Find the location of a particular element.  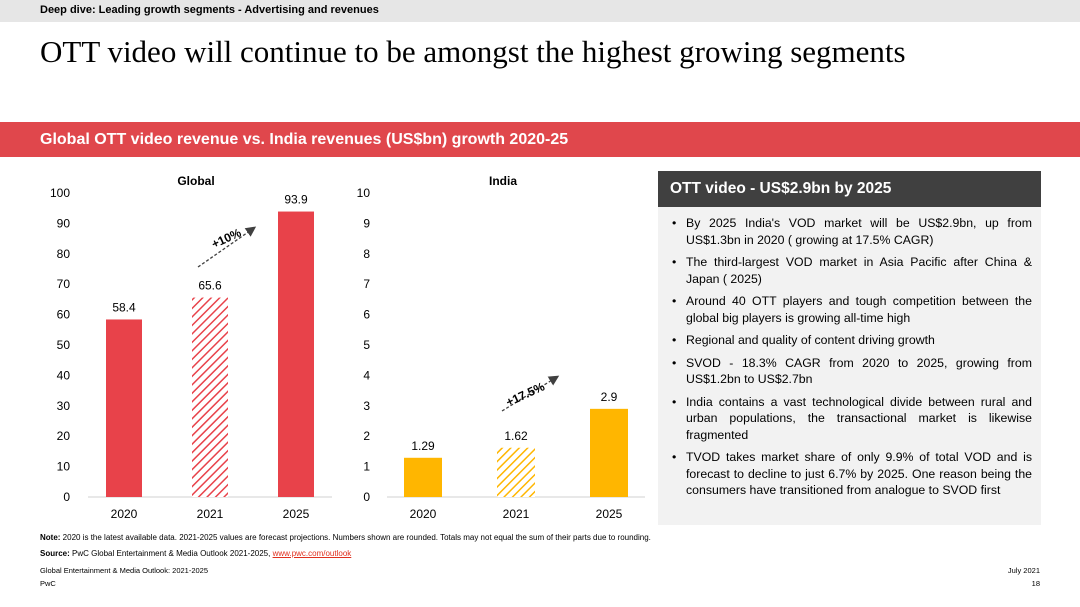

undefined-y-tick-label: 30 is located at coordinates (64, 406).